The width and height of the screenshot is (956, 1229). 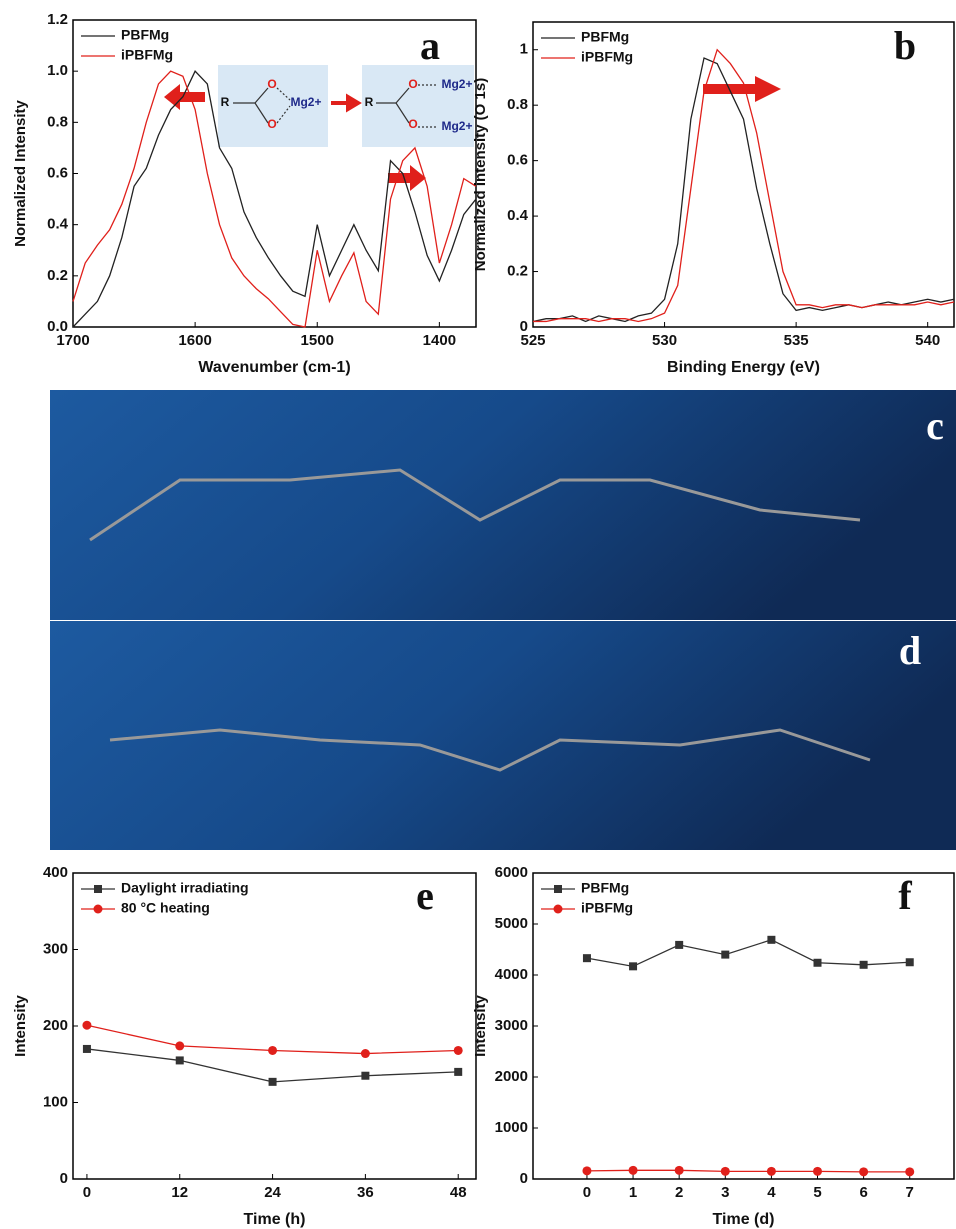 I want to click on y-tick-label: 1, so click(x=524, y=49).